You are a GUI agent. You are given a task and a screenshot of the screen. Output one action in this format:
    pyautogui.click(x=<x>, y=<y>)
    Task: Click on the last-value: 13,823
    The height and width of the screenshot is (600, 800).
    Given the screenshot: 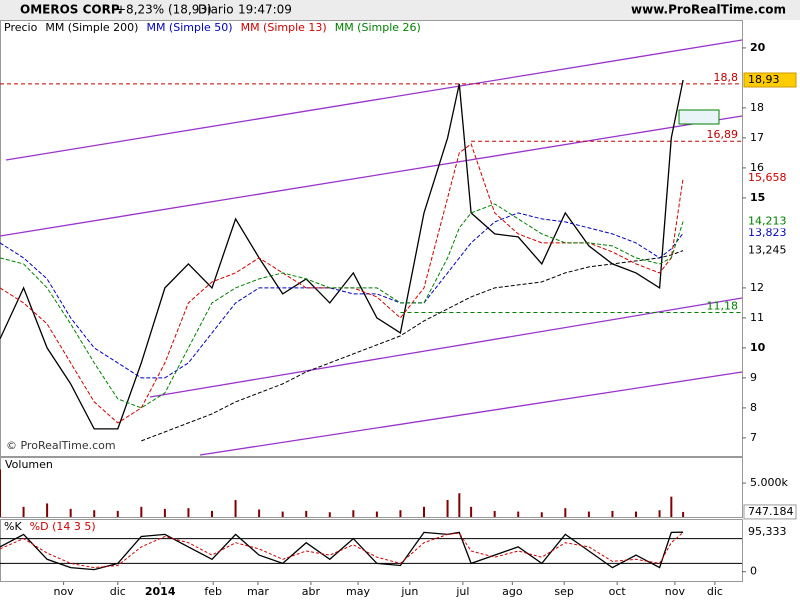 What is the action you would take?
    pyautogui.click(x=767, y=232)
    